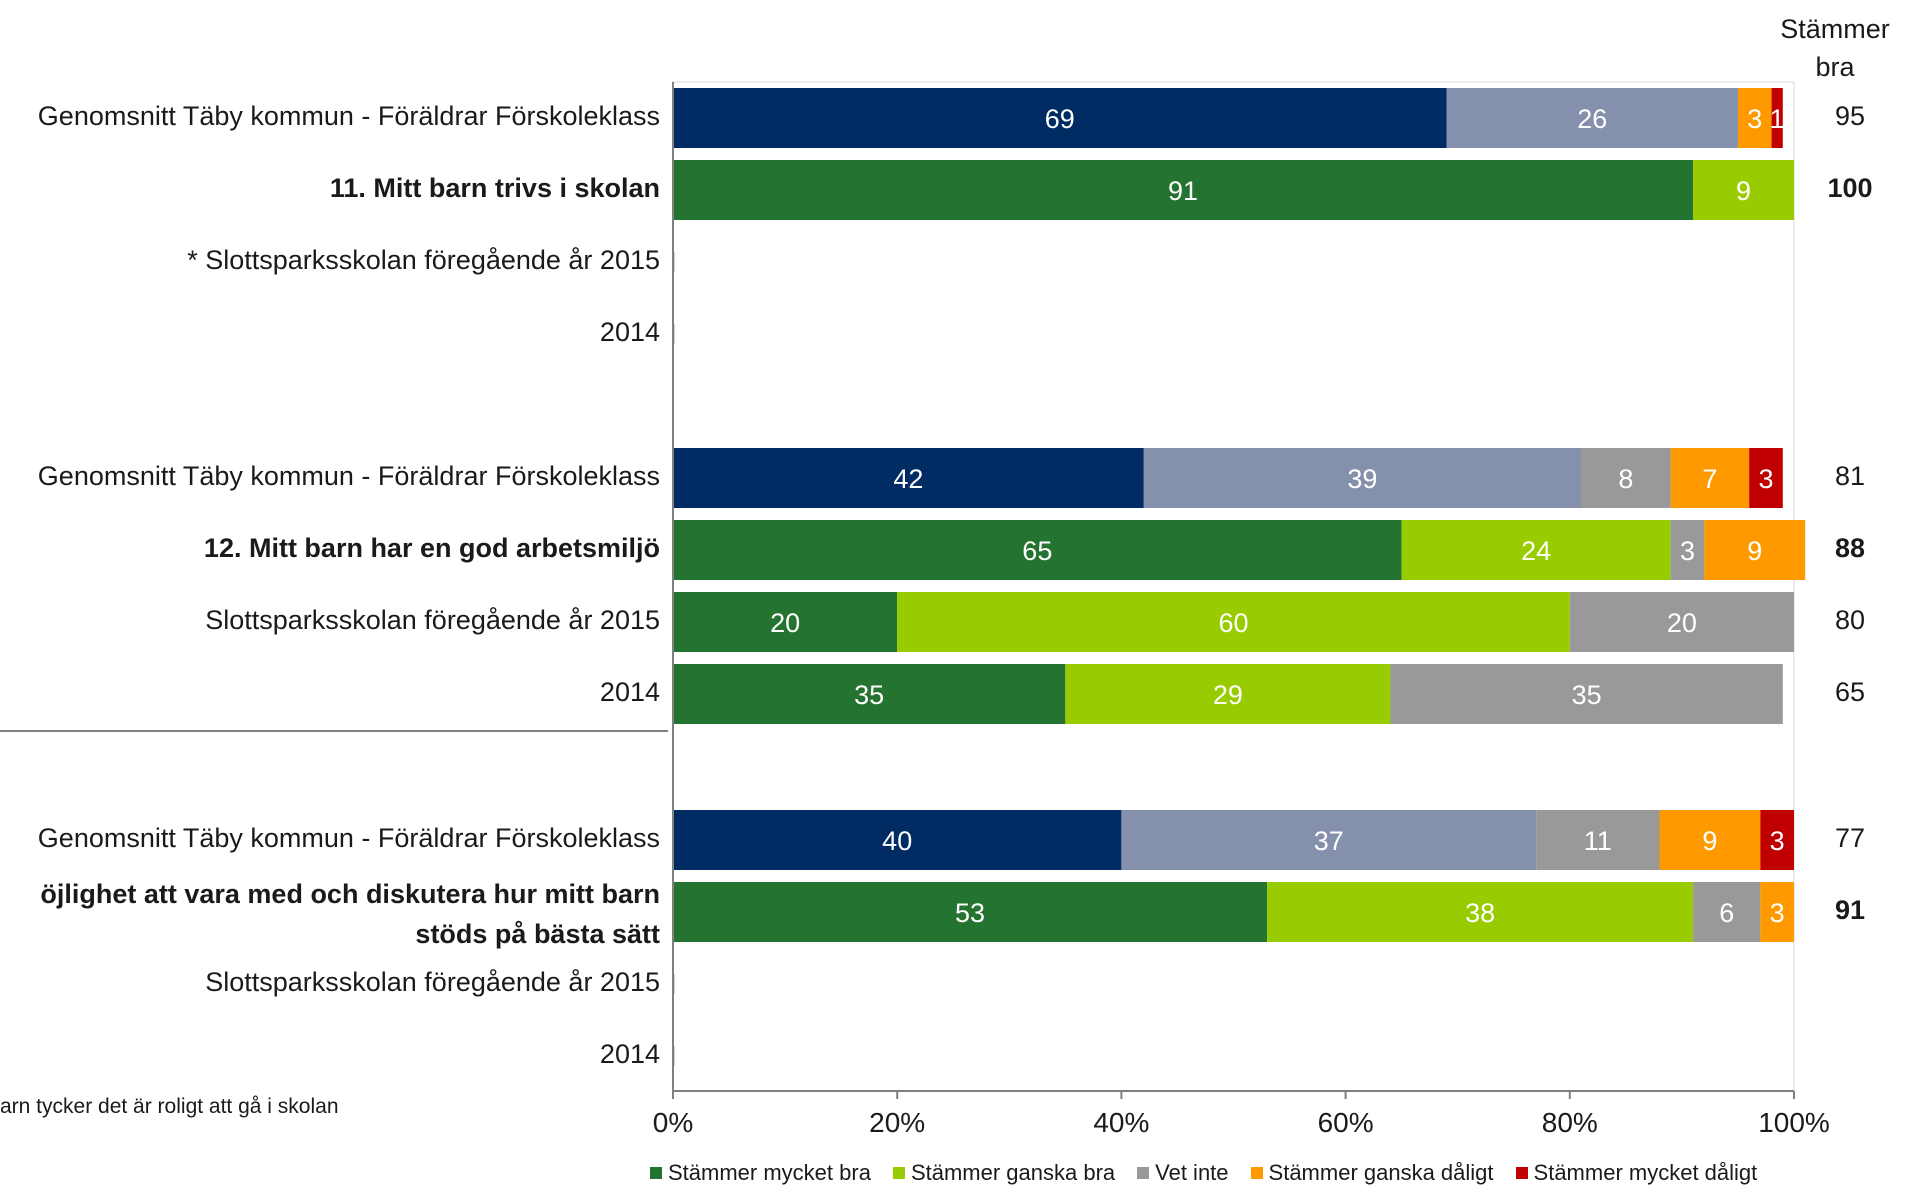 The image size is (1910, 1191). I want to click on bar-value-label: 6, so click(1726, 913).